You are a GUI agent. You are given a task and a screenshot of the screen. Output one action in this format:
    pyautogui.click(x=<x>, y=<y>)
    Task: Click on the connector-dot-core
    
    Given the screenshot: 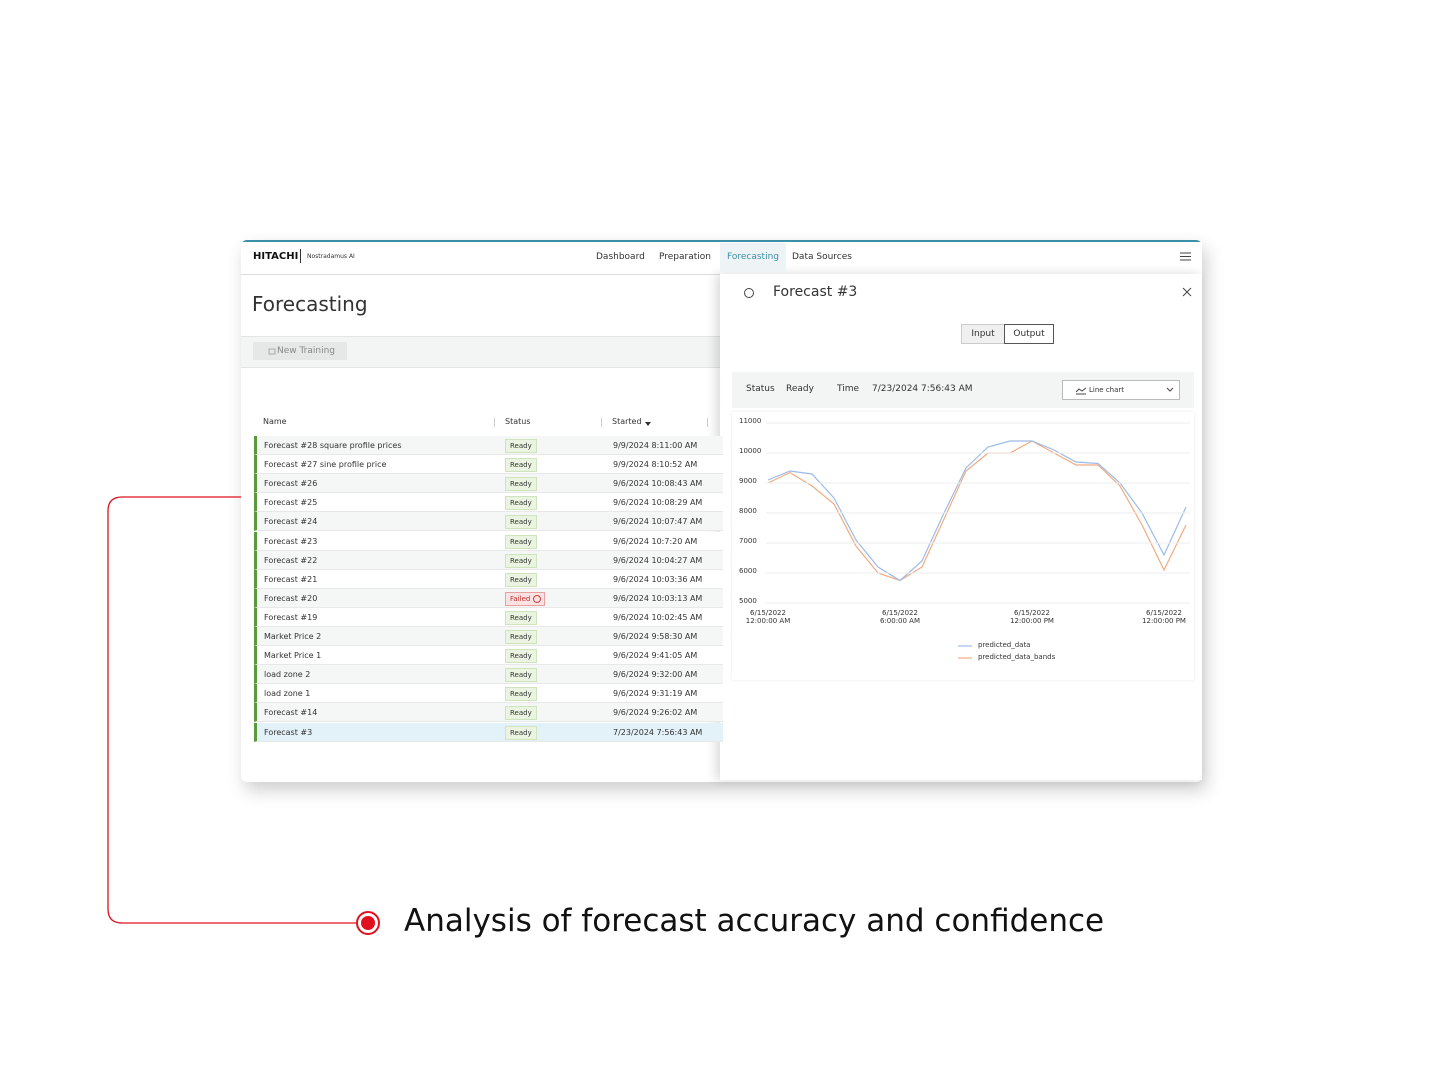 What is the action you would take?
    pyautogui.click(x=368, y=923)
    